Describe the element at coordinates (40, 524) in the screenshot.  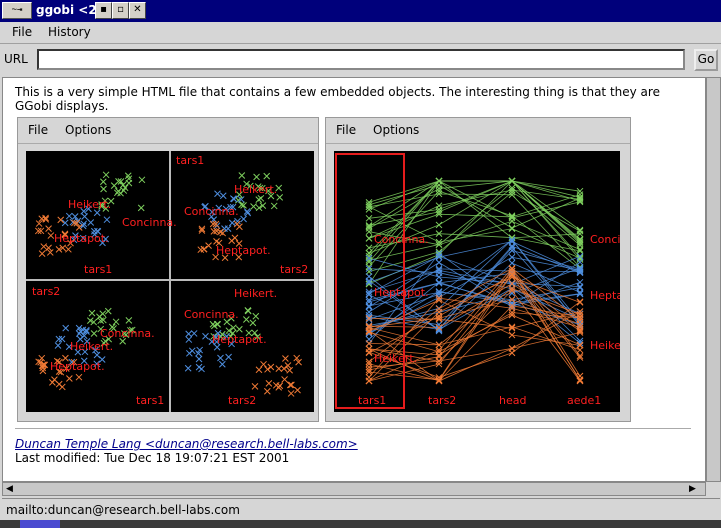
I see `taskbar-button` at that location.